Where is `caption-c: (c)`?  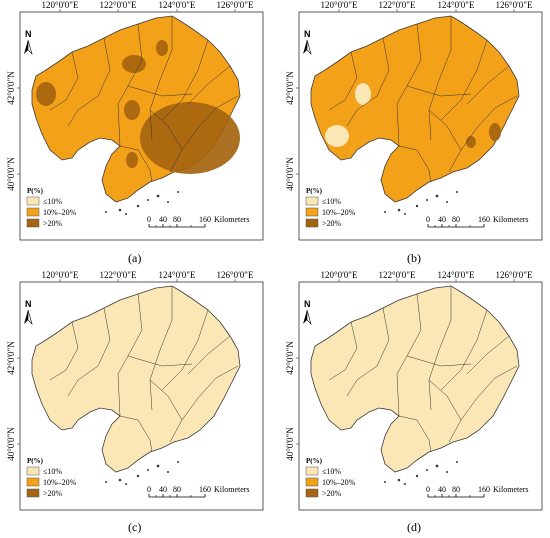
caption-c: (c) is located at coordinates (135, 527).